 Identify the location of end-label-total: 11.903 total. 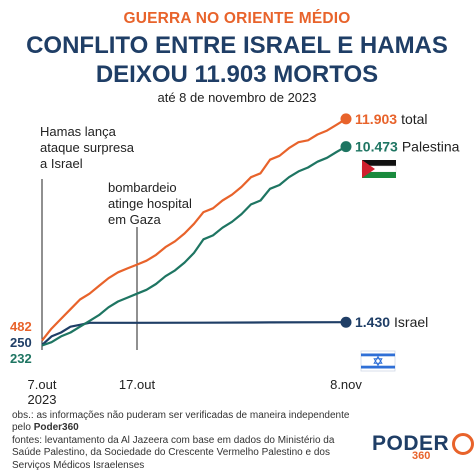
(391, 119).